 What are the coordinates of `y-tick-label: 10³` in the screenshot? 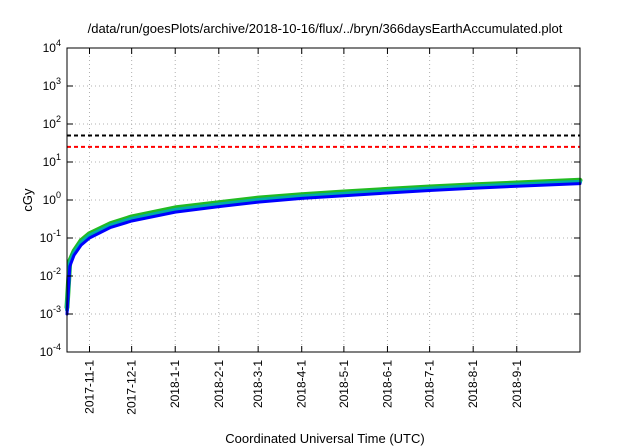 It's located at (52, 84).